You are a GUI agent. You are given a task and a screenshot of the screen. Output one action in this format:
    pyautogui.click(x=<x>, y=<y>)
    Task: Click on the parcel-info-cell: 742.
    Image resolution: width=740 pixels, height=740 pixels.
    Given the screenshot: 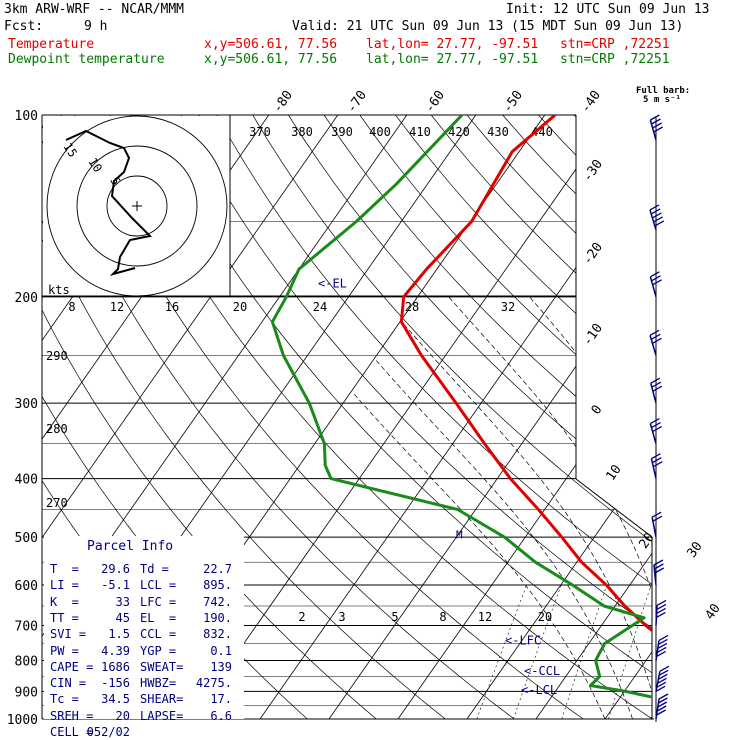 What is the action you would take?
    pyautogui.click(x=217, y=601)
    